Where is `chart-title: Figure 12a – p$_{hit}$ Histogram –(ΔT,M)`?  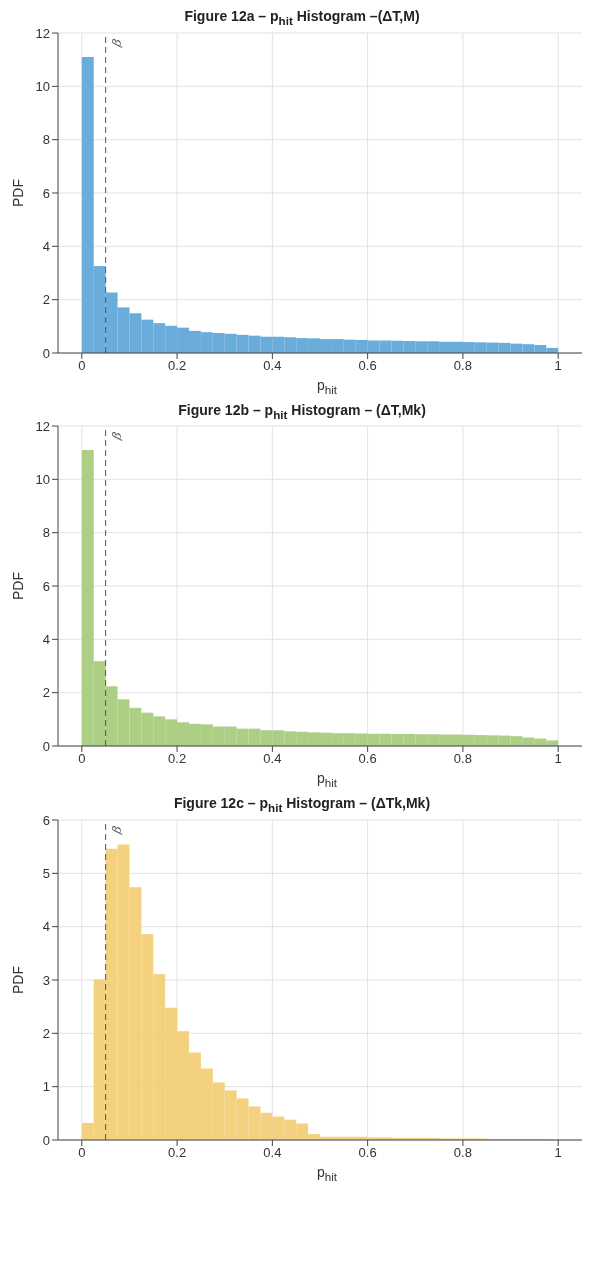
chart-title: Figure 12a – p$_{hit}$ Histogram –(ΔT,M) is located at coordinates (302, 17).